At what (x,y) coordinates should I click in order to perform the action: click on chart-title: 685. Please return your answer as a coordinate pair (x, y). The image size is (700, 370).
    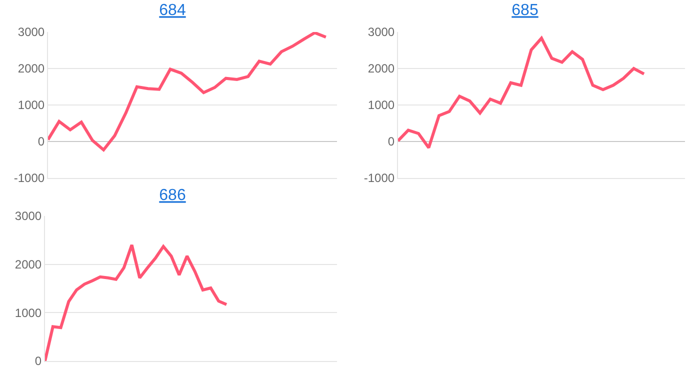
    Looking at the image, I should click on (525, 11).